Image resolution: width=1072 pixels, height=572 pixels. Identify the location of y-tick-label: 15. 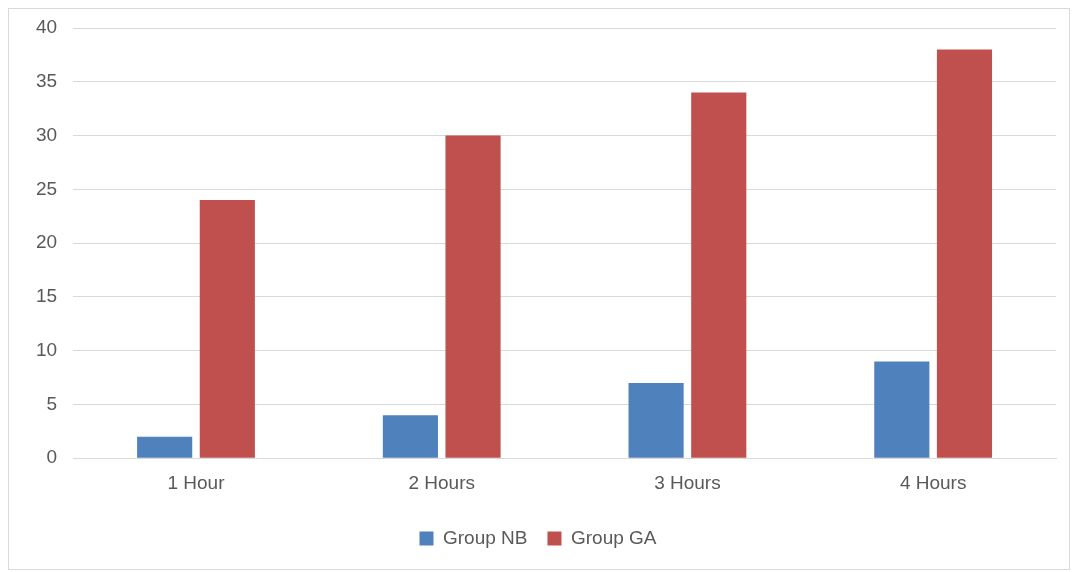
(46, 296).